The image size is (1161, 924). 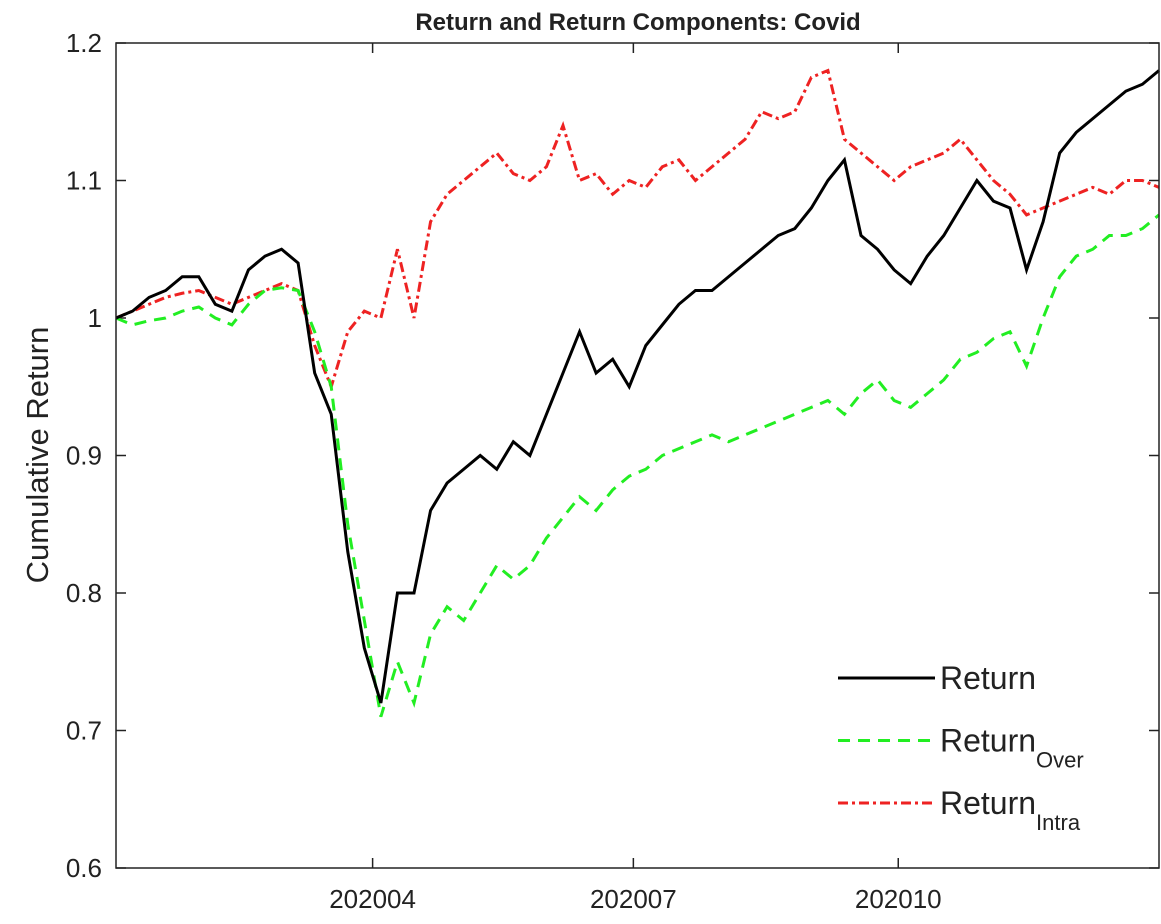 I want to click on legend-label: Return, so click(x=988, y=678).